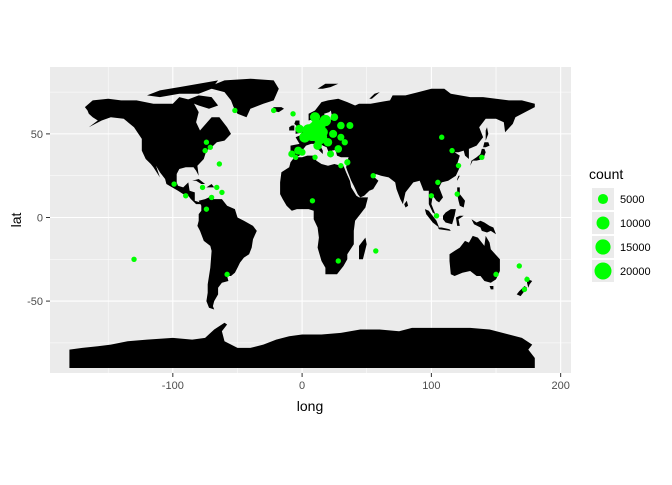 This screenshot has height=485, width=672. Describe the element at coordinates (379, 93) in the screenshot. I see `land-novaya-zemlya` at that location.